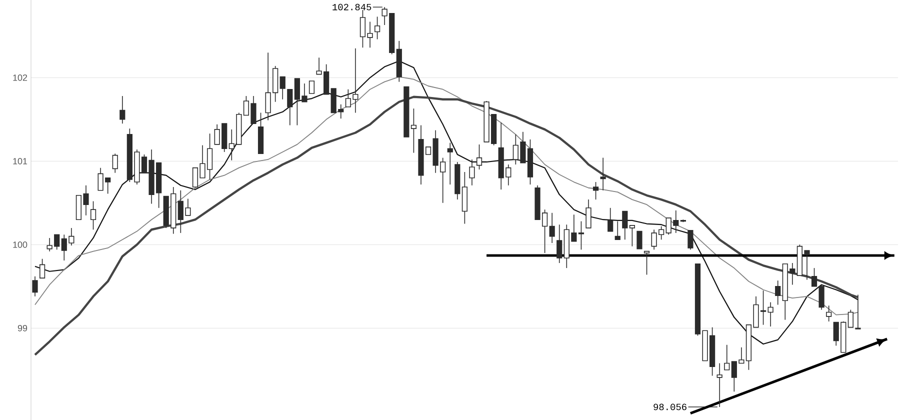 Image resolution: width=900 pixels, height=420 pixels. Describe the element at coordinates (20, 77) in the screenshot. I see `y-tick-label: 102` at that location.